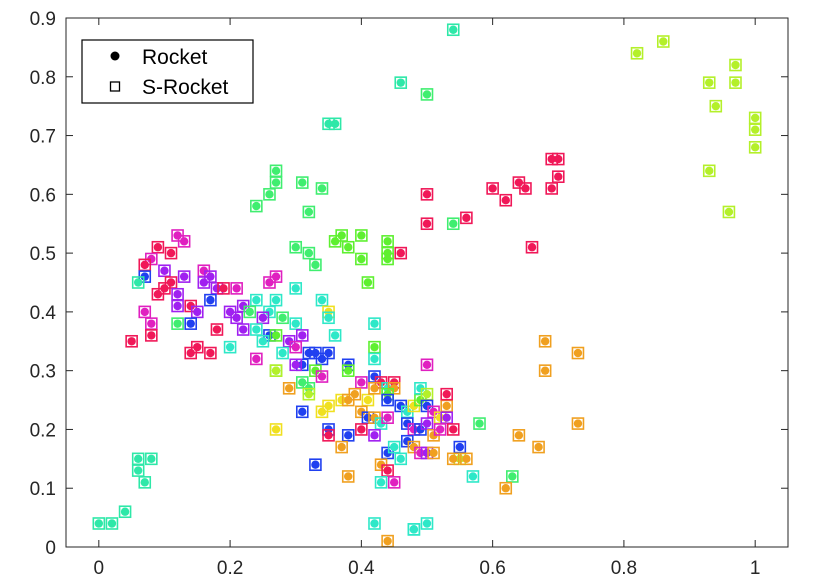 This screenshot has width=830, height=587. Describe the element at coordinates (43, 372) in the screenshot. I see `y-tick-label: 0.3` at that location.